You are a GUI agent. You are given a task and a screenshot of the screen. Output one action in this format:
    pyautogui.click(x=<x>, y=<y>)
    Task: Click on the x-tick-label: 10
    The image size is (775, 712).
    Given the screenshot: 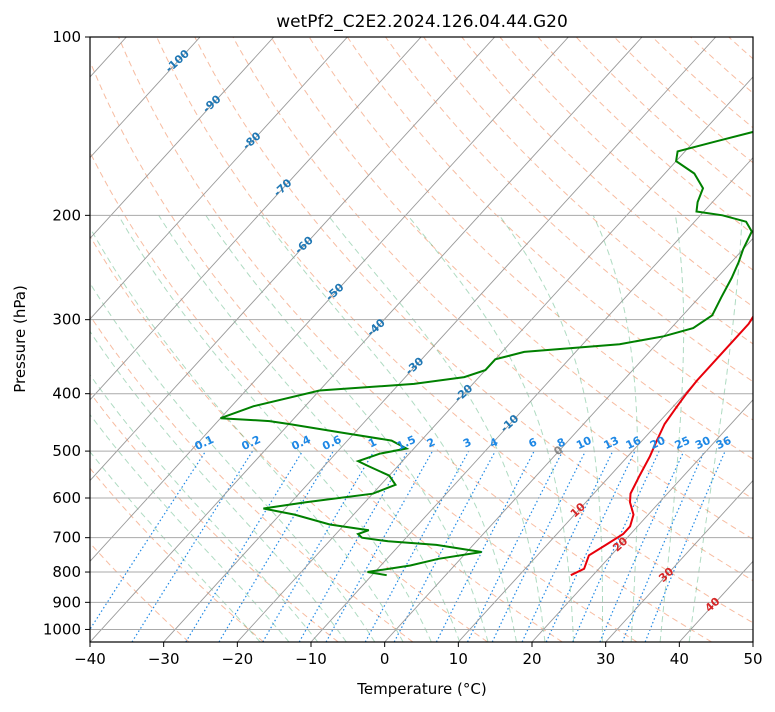 What is the action you would take?
    pyautogui.click(x=458, y=659)
    